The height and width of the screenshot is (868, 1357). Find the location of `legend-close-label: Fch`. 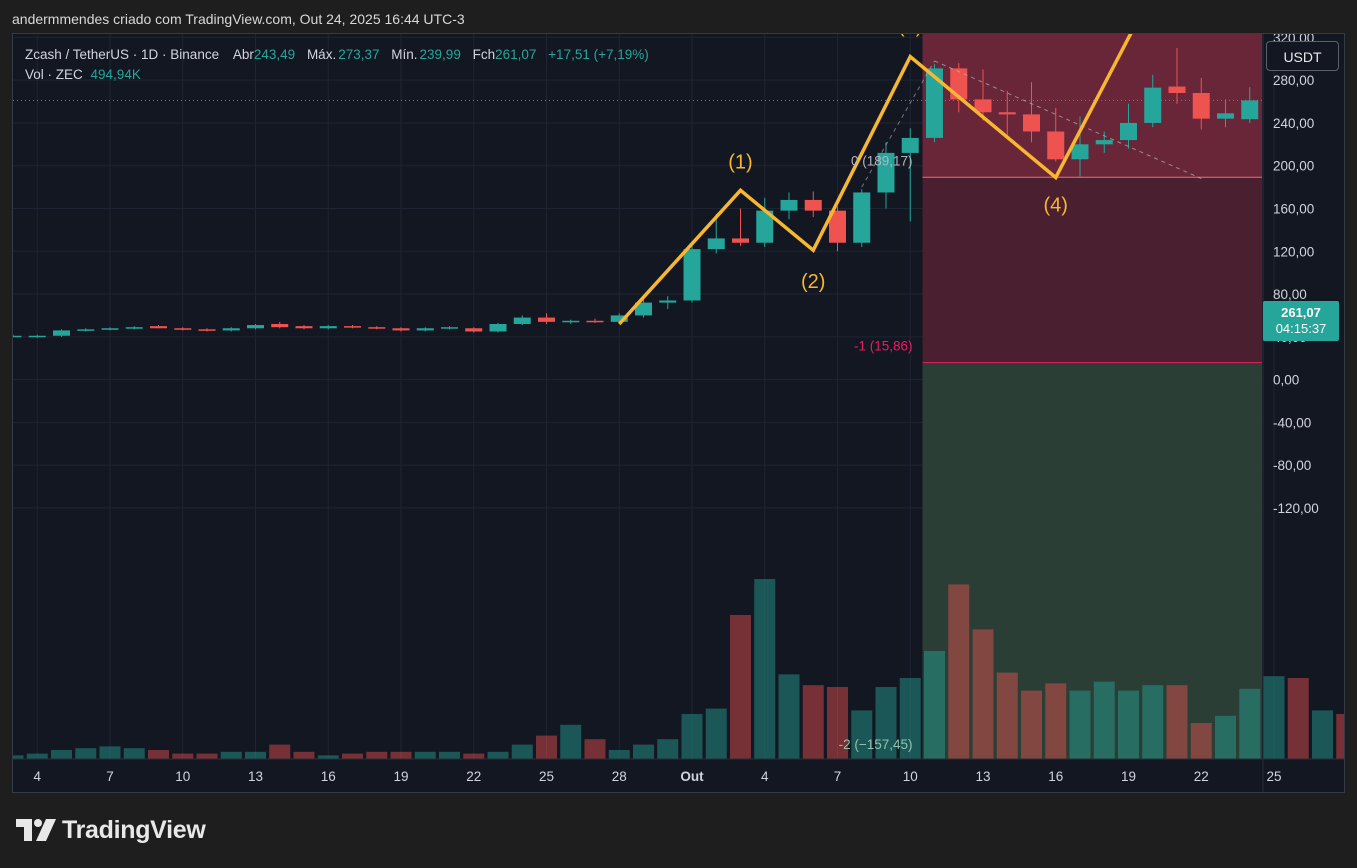

legend-close-label: Fch is located at coordinates (484, 54).